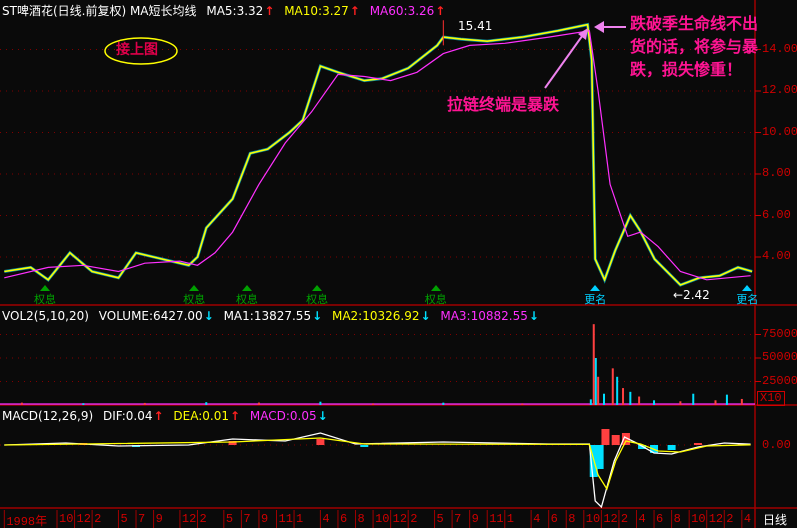 This screenshot has height=528, width=797. I want to click on volume-baseline-band, so click(377, 404).